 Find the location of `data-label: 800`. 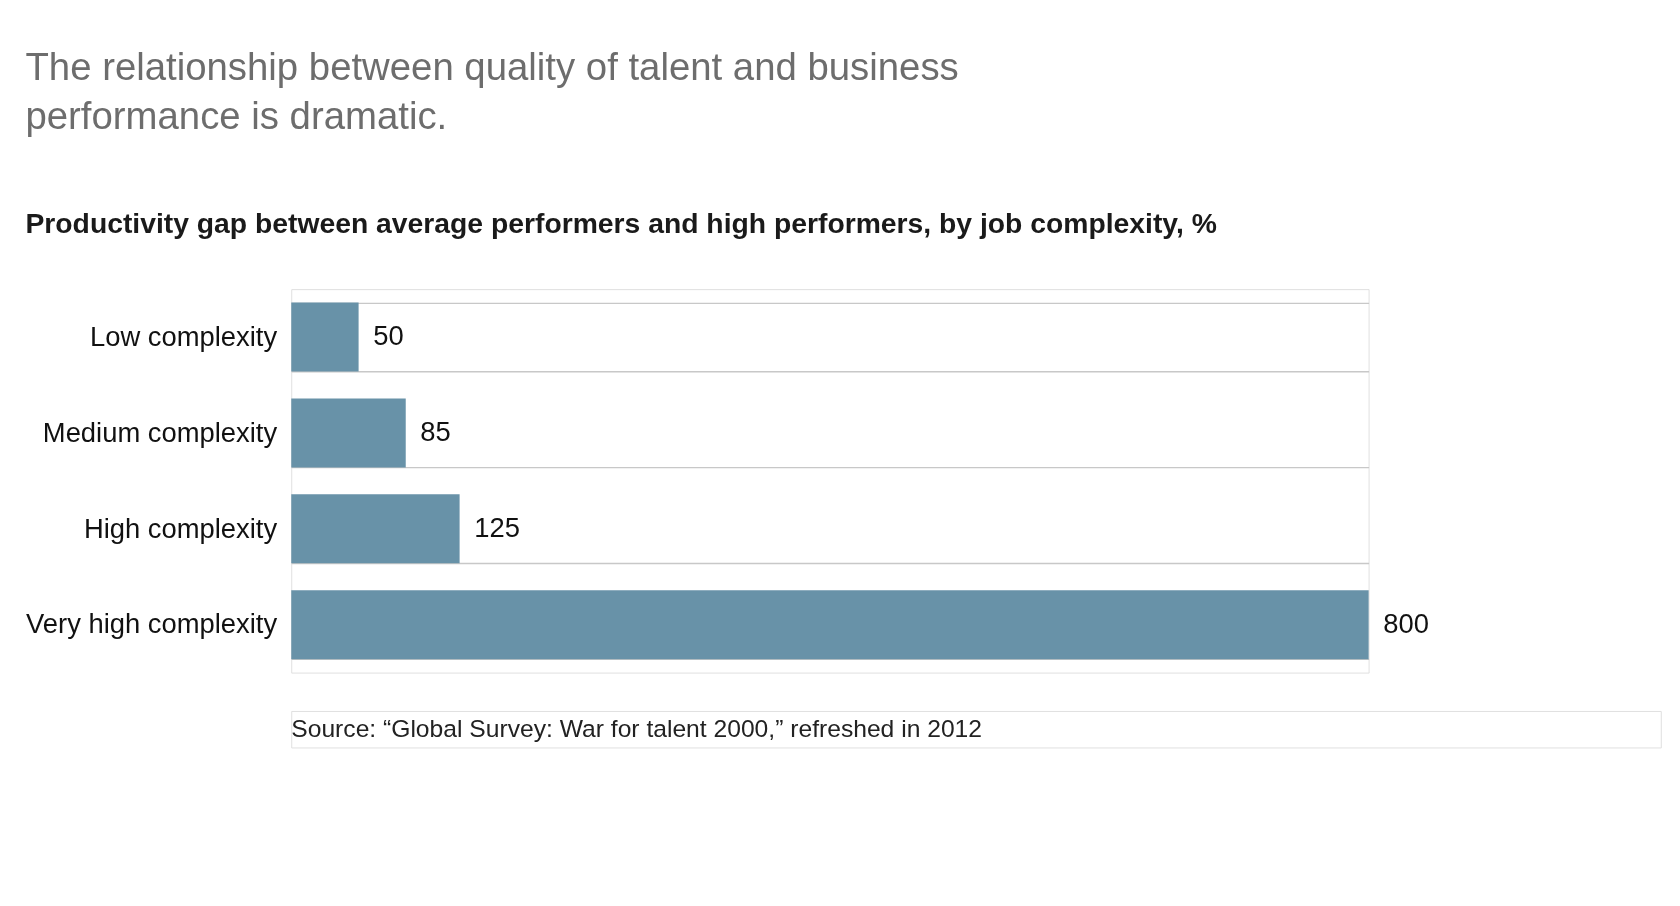

data-label: 800 is located at coordinates (1406, 623).